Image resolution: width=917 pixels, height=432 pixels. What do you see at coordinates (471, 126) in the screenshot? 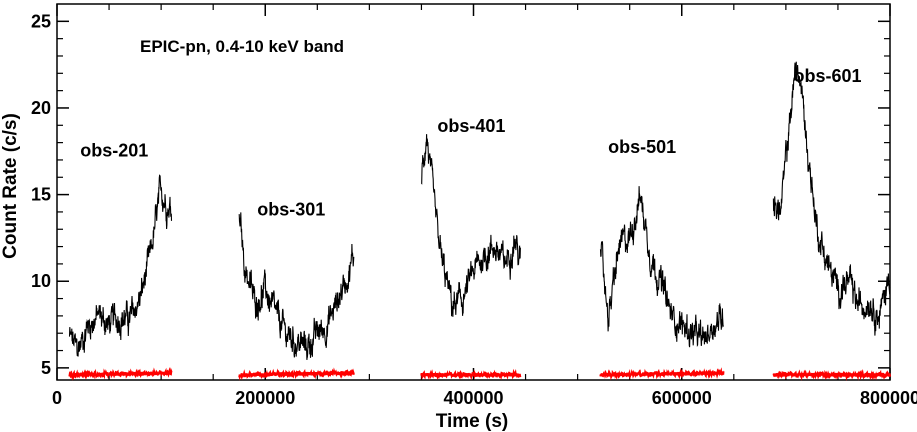
I see `series-label: obs-401` at bounding box center [471, 126].